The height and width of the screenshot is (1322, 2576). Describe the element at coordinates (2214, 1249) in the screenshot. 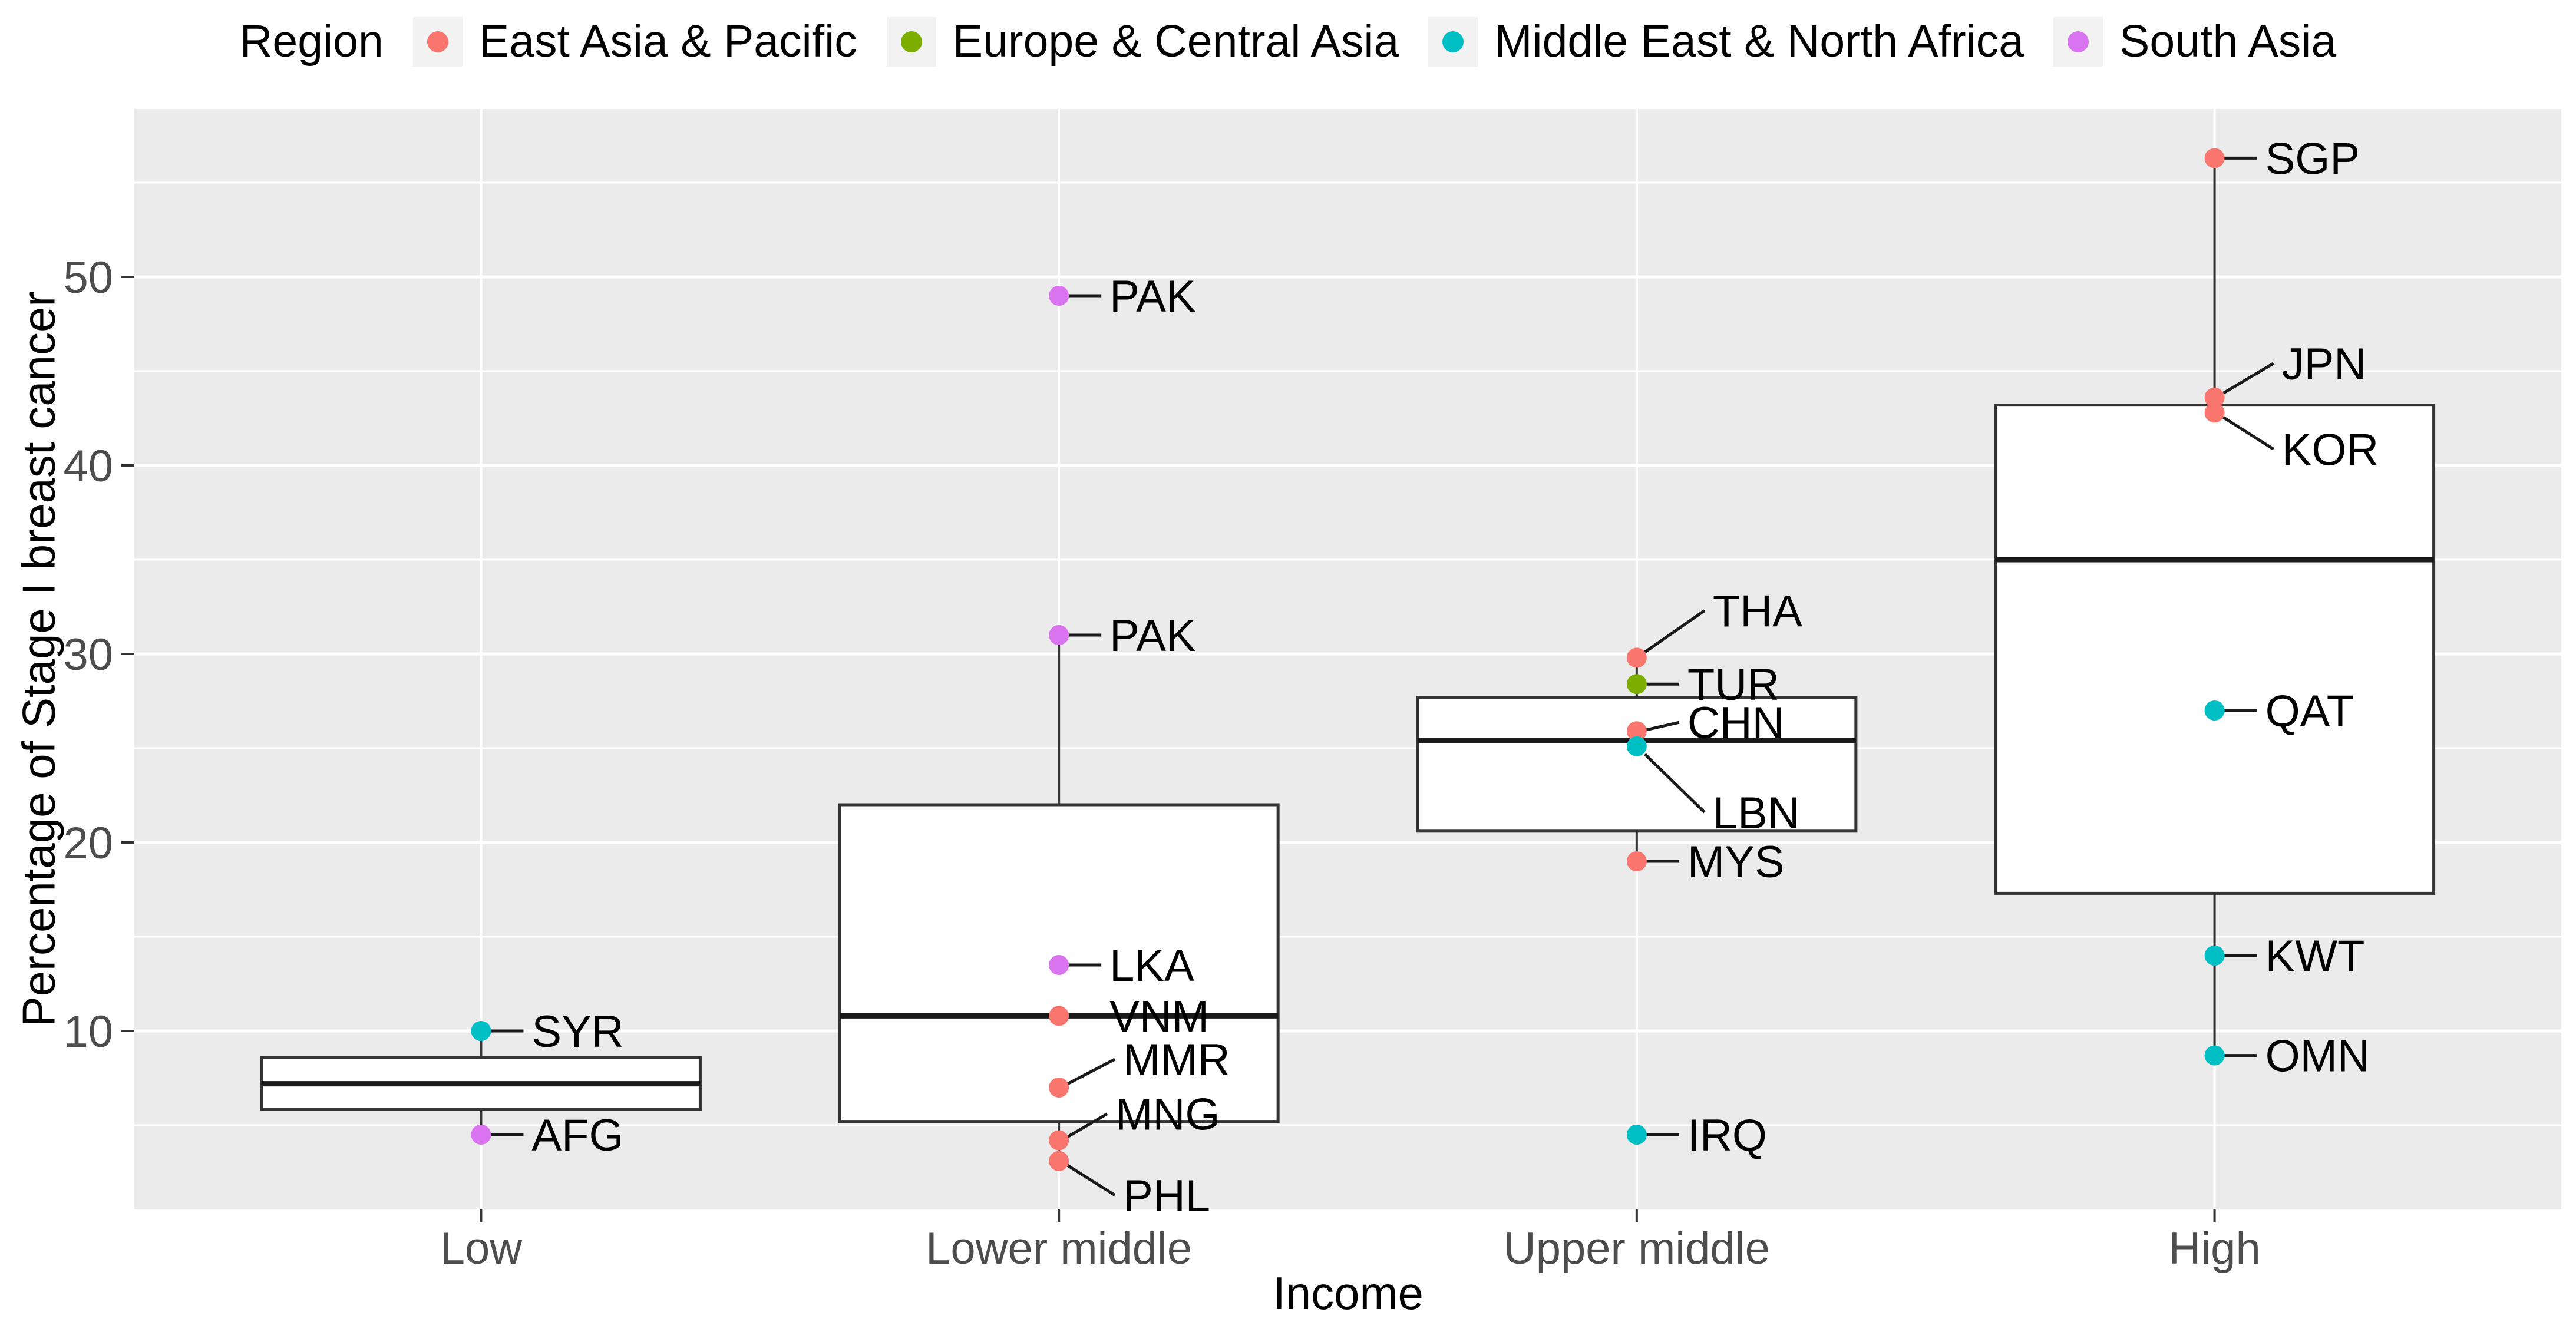

I see `x-tick-label-high: High` at that location.